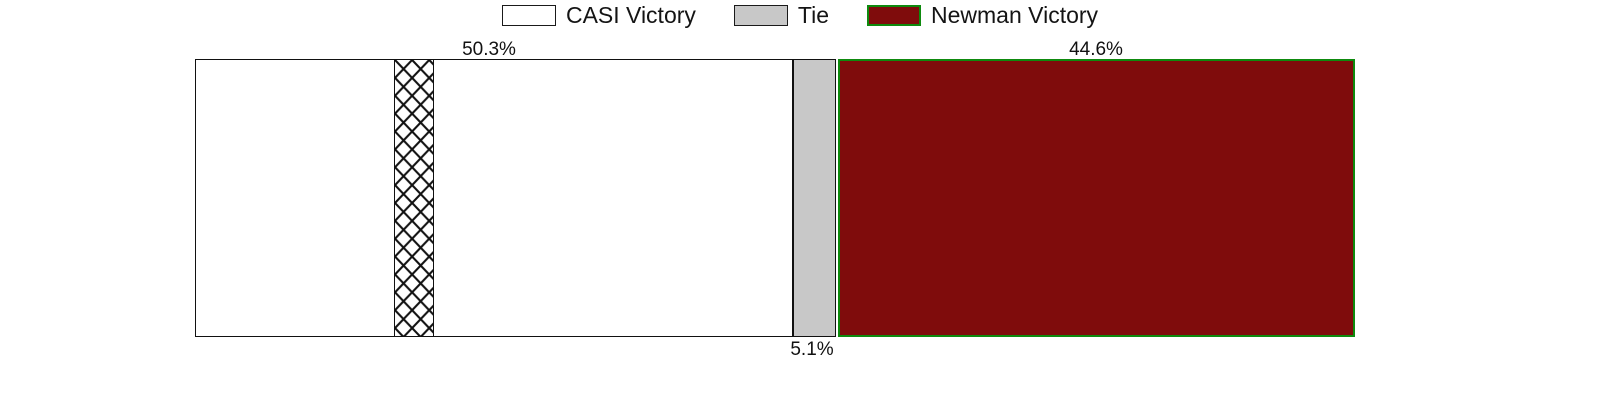 This screenshot has width=1600, height=400. I want to click on legend-swatch-casi-victory-icon, so click(528, 15).